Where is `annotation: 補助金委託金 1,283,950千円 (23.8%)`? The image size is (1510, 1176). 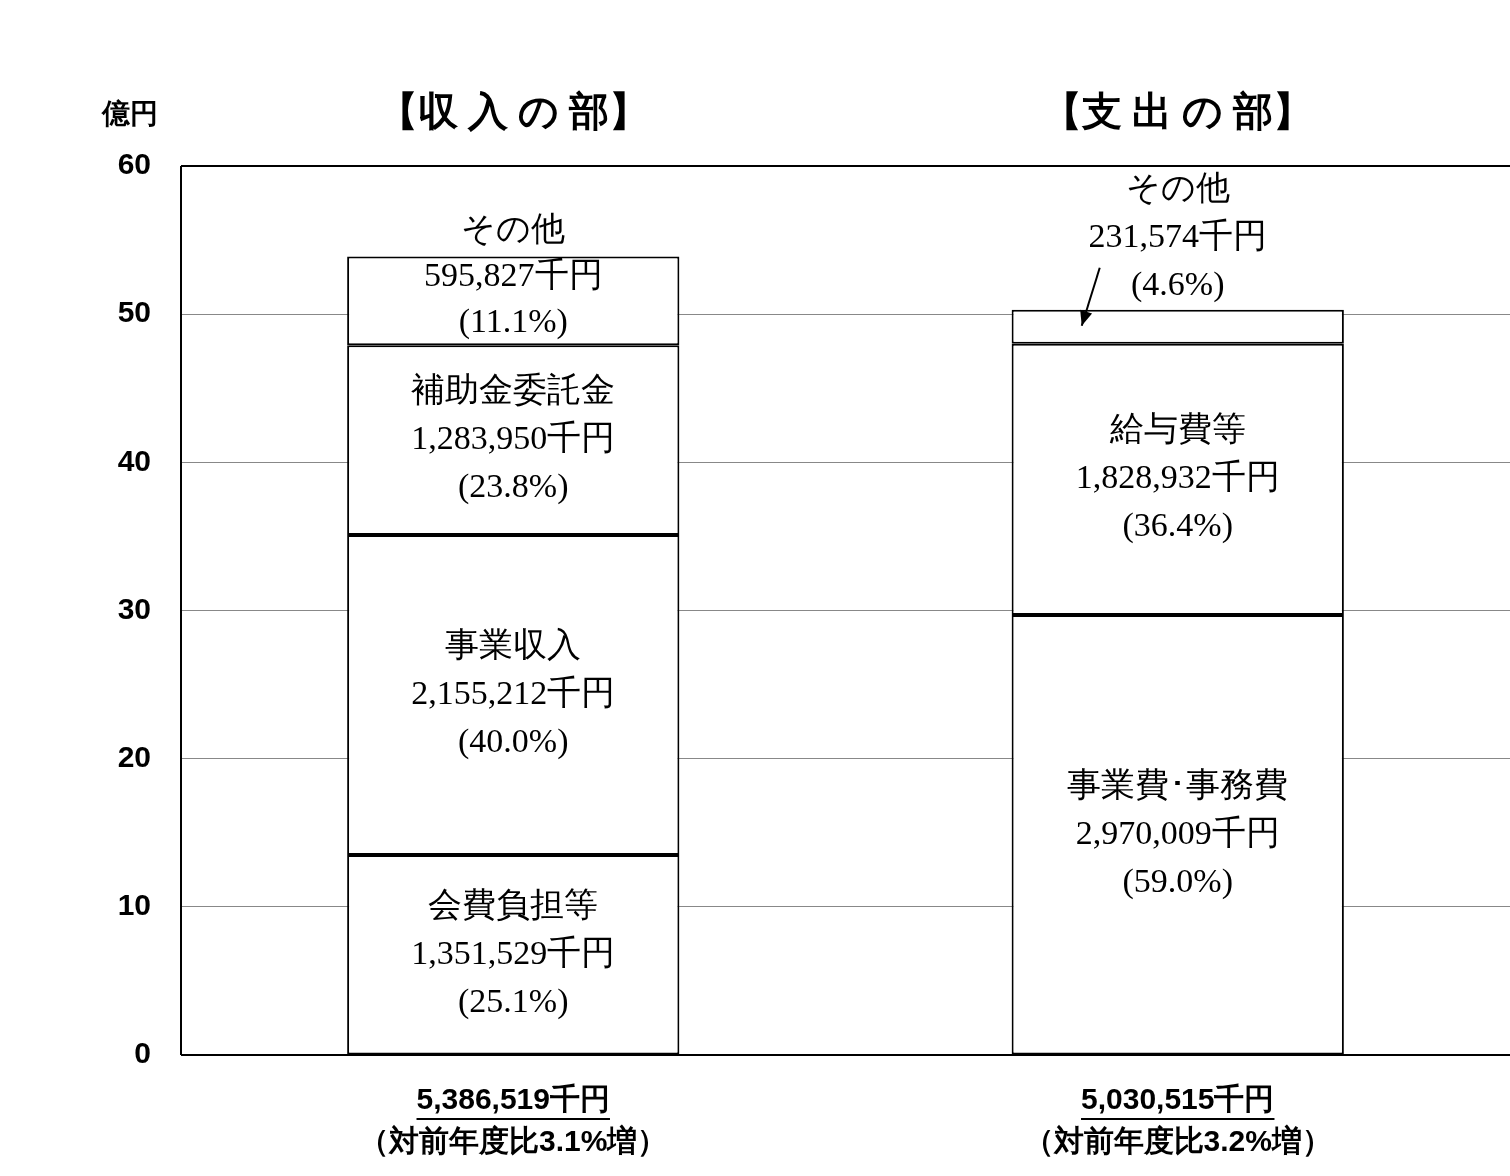 annotation: 補助金委託金 1,283,950千円 (23.8%) is located at coordinates (513, 438).